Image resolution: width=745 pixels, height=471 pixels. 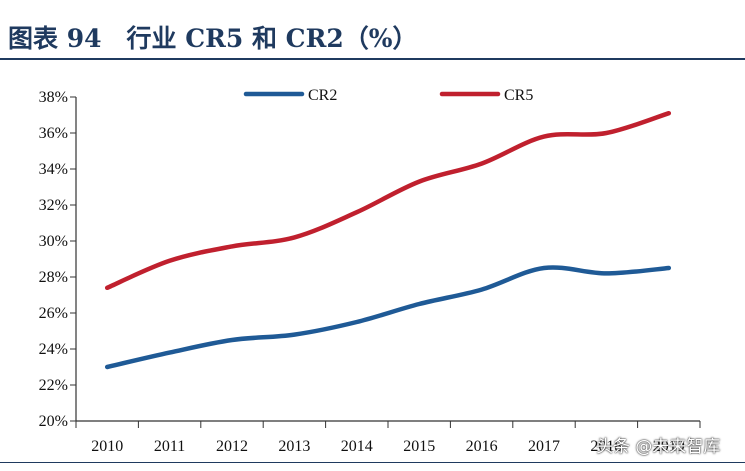 What do you see at coordinates (232, 446) in the screenshot?
I see `x-tick-label: 2012` at bounding box center [232, 446].